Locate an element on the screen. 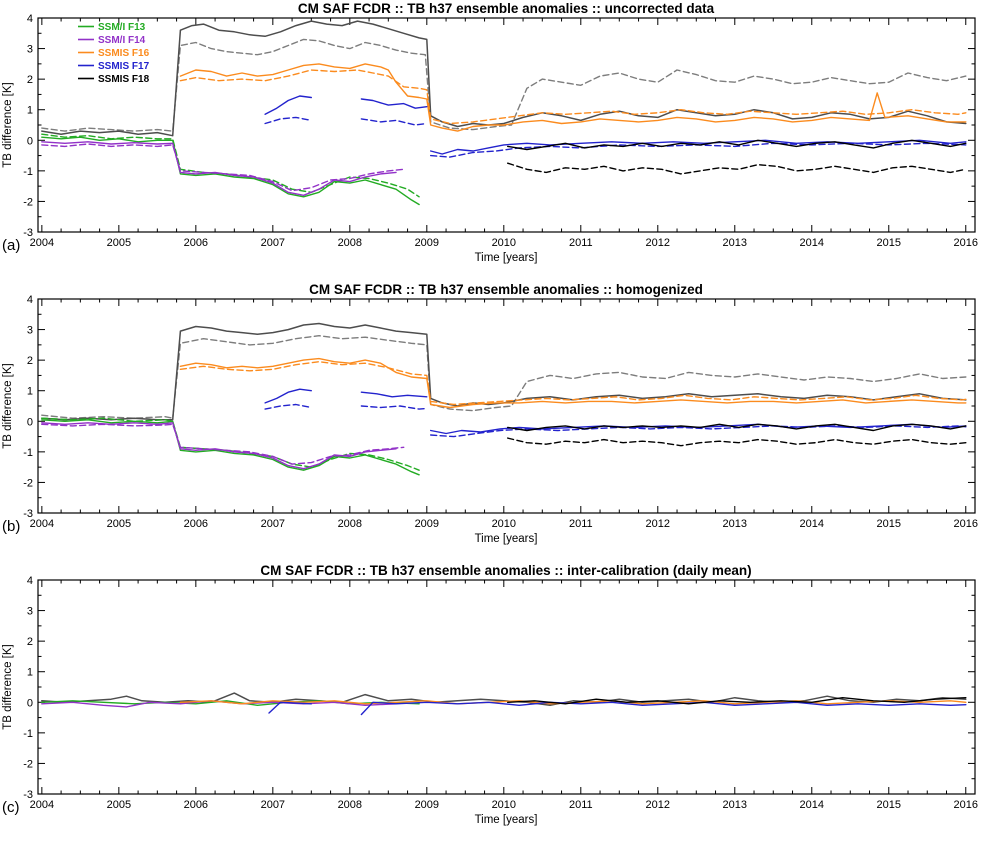 The image size is (991, 842). panel-a-ylabel: TB difference [K] is located at coordinates (8, 124).